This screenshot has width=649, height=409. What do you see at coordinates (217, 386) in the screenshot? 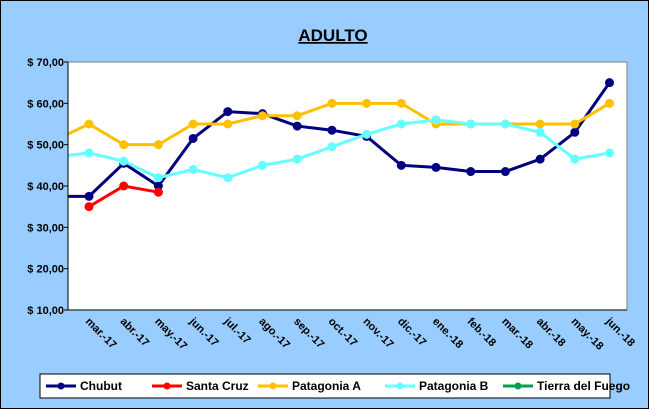
I see `legend-label: Santa Cruz` at bounding box center [217, 386].